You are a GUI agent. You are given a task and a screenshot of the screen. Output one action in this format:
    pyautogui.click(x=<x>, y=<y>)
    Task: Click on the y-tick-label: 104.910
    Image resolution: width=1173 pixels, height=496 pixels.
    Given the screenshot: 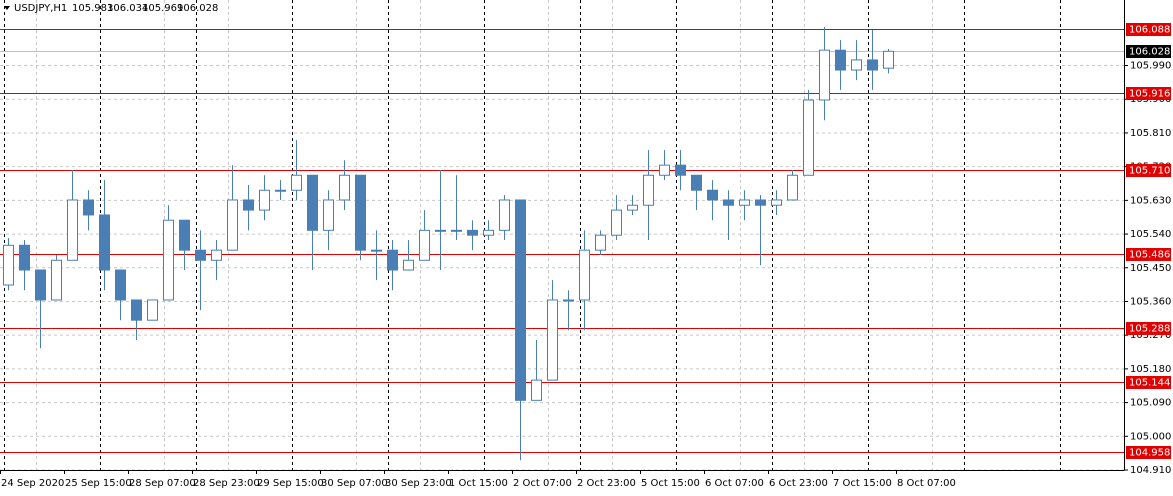 What is the action you would take?
    pyautogui.click(x=1150, y=470)
    